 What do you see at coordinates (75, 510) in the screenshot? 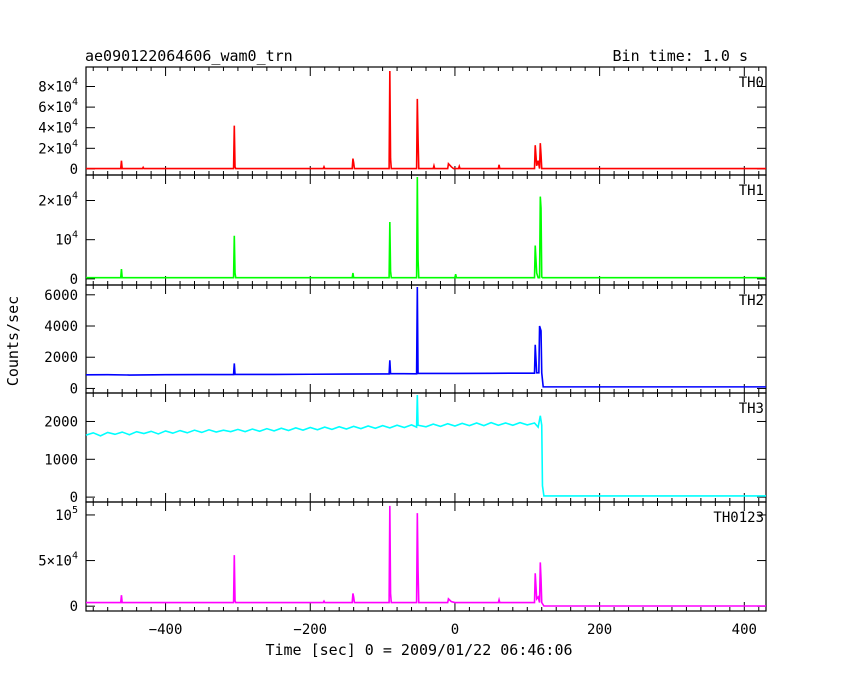
I see `y-tick-exponent: 5` at bounding box center [75, 510].